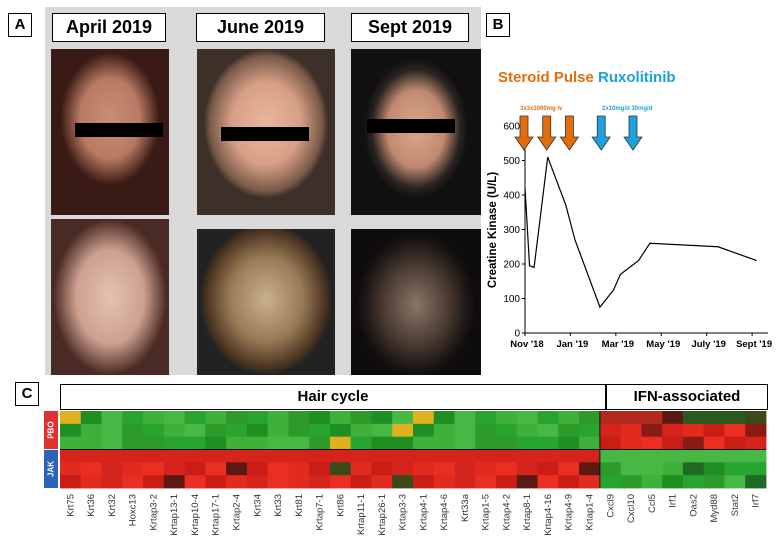 The height and width of the screenshot is (547, 776). What do you see at coordinates (633, 133) in the screenshot?
I see `ruxolitinib-arrow` at bounding box center [633, 133].